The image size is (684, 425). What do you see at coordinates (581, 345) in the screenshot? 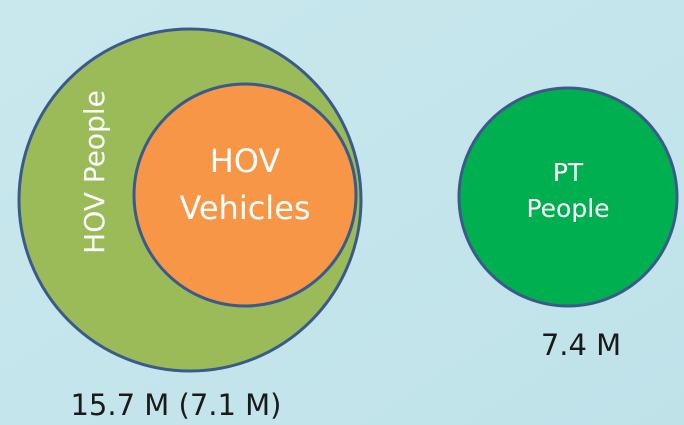
I see `pt-caption: 7.4 M` at bounding box center [581, 345].